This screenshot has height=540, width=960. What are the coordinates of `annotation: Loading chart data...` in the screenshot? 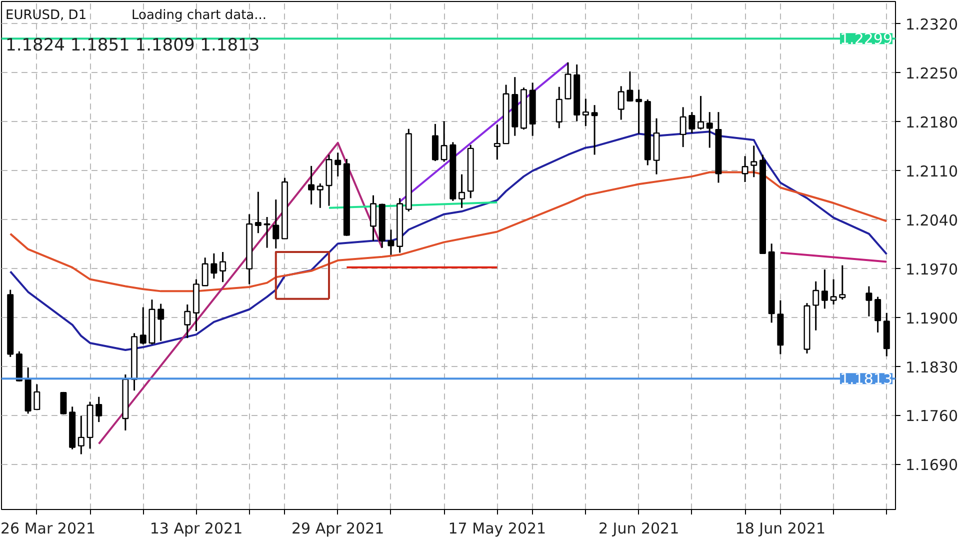 It's located at (199, 15).